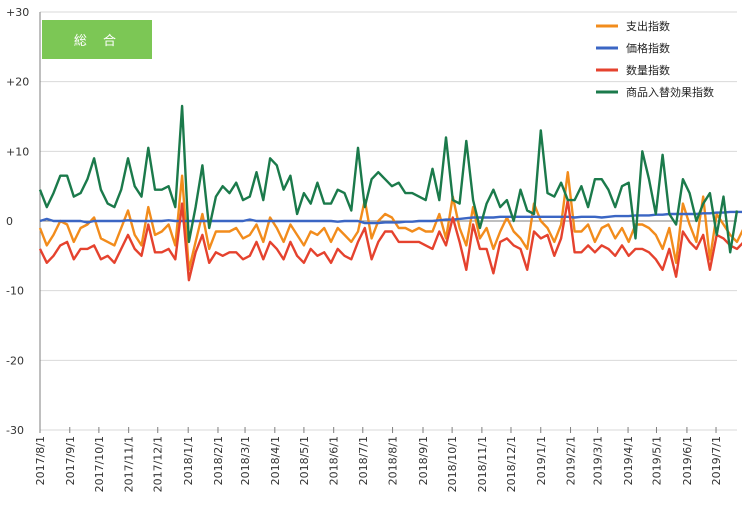 The height and width of the screenshot is (510, 742). Describe the element at coordinates (541, 460) in the screenshot. I see `x-tick-label: 2019/1/1` at that location.